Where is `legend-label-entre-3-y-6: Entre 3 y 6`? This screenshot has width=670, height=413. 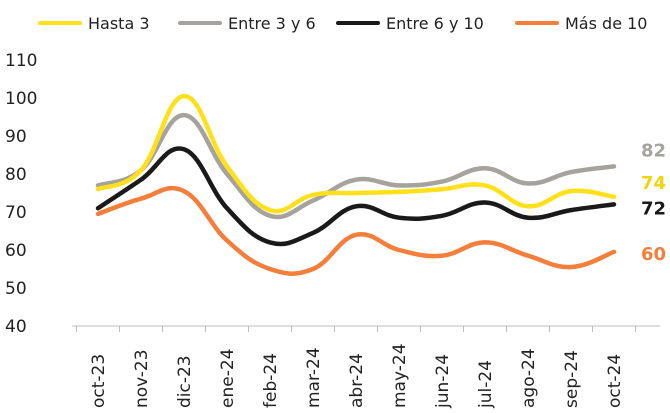 legend-label-entre-3-y-6: Entre 3 y 6 is located at coordinates (272, 23).